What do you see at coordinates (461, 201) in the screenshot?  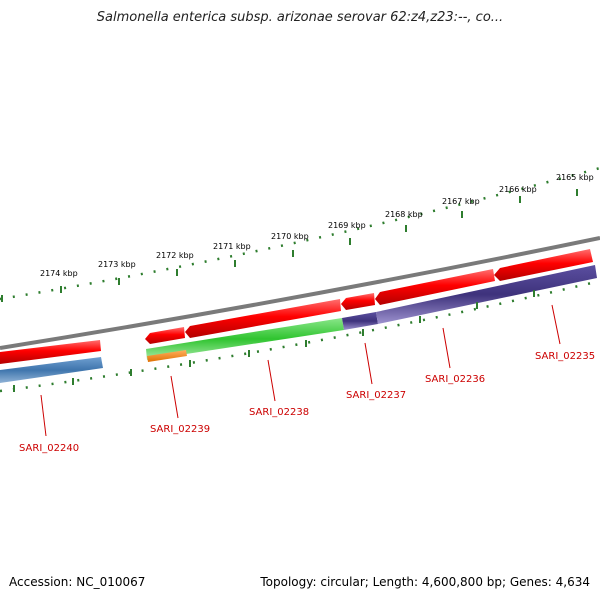 I see `scale-label-2167: 2167 kbp` at bounding box center [461, 201].